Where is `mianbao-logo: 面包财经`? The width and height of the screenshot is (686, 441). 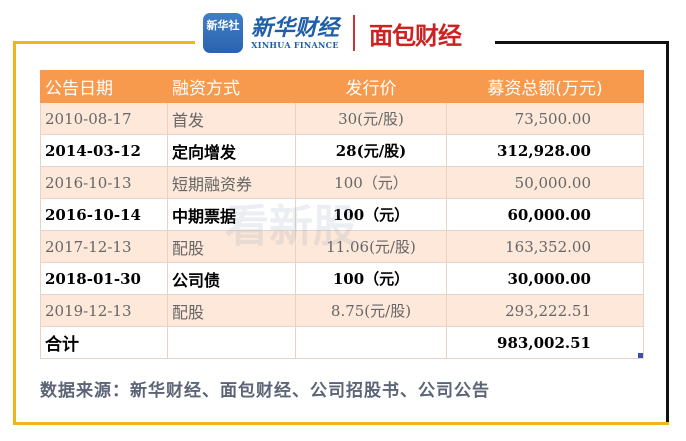 mianbao-logo: 面包财经 is located at coordinates (415, 35).